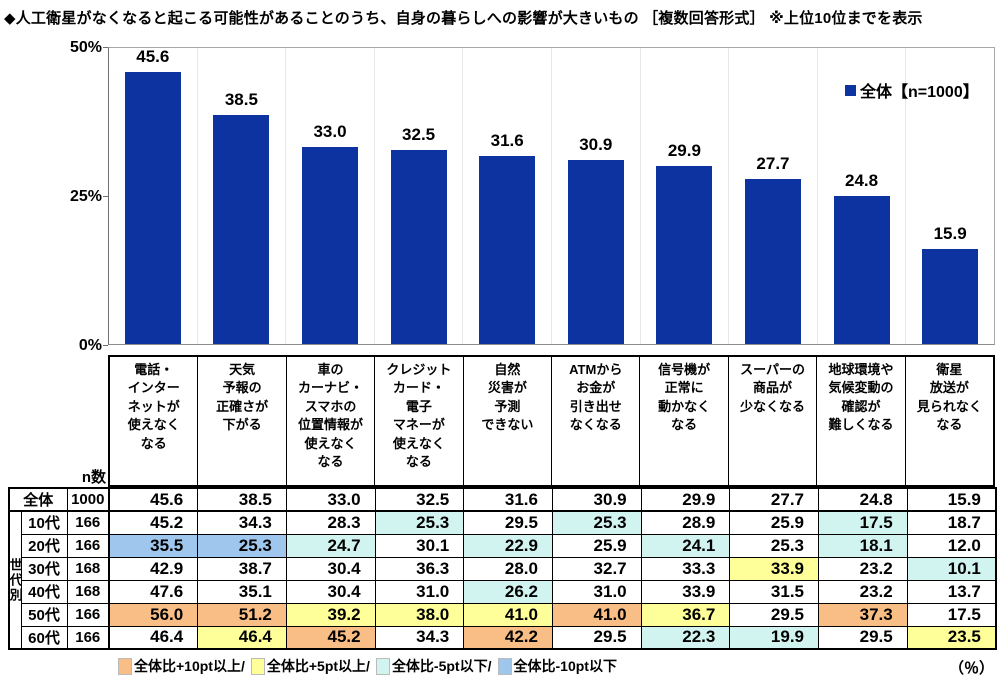 Image resolution: width=1000 pixels, height=678 pixels. What do you see at coordinates (565, 666) in the screenshot?
I see `legend-item-label: 全体比-10pt以下` at bounding box center [565, 666].